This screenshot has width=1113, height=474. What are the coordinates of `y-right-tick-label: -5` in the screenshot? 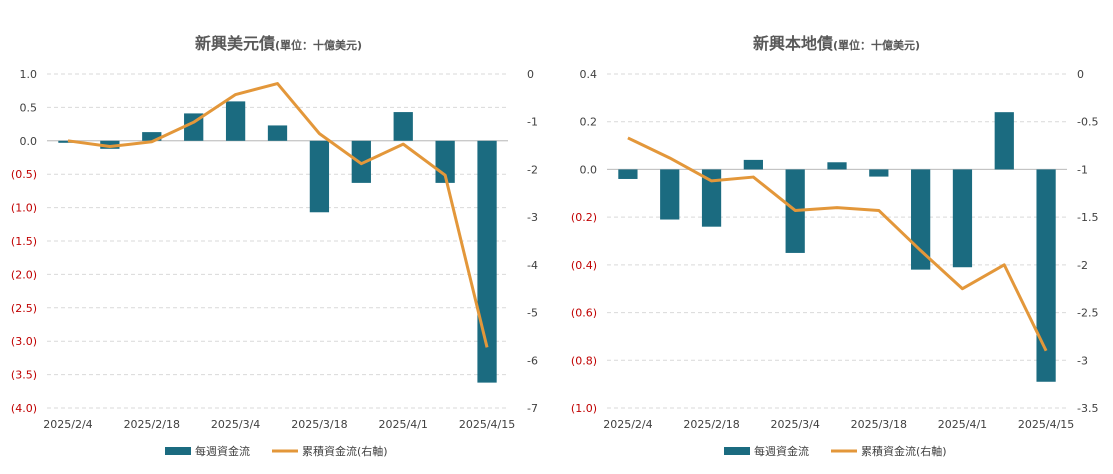 It's located at (532, 313).